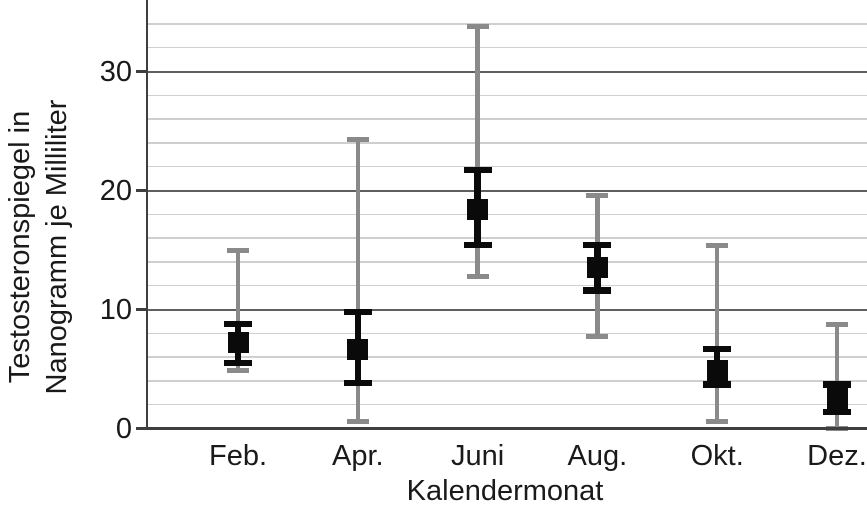  I want to click on y-tick-label: 30, so click(115, 71).